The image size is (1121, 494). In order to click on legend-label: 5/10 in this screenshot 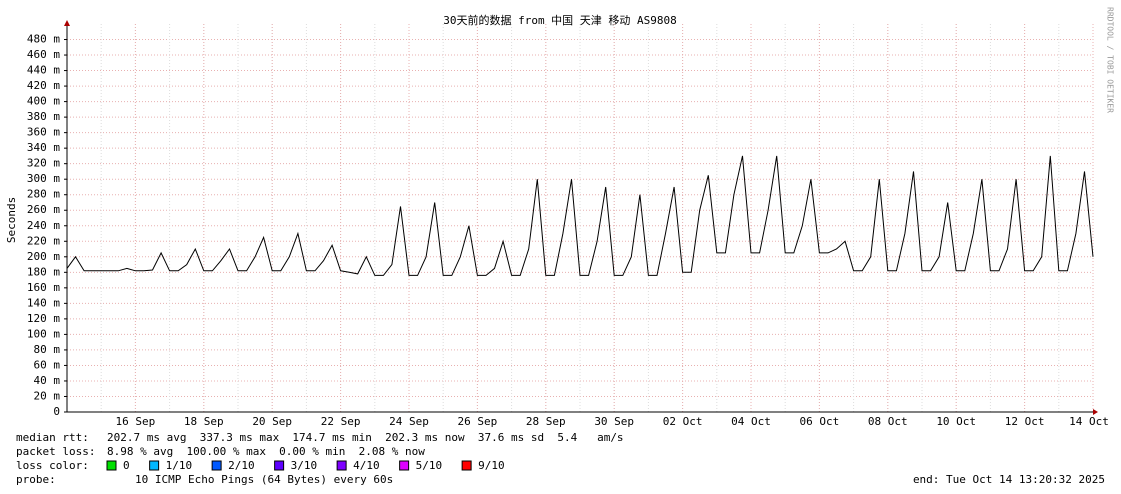, I will do `click(429, 465)`.